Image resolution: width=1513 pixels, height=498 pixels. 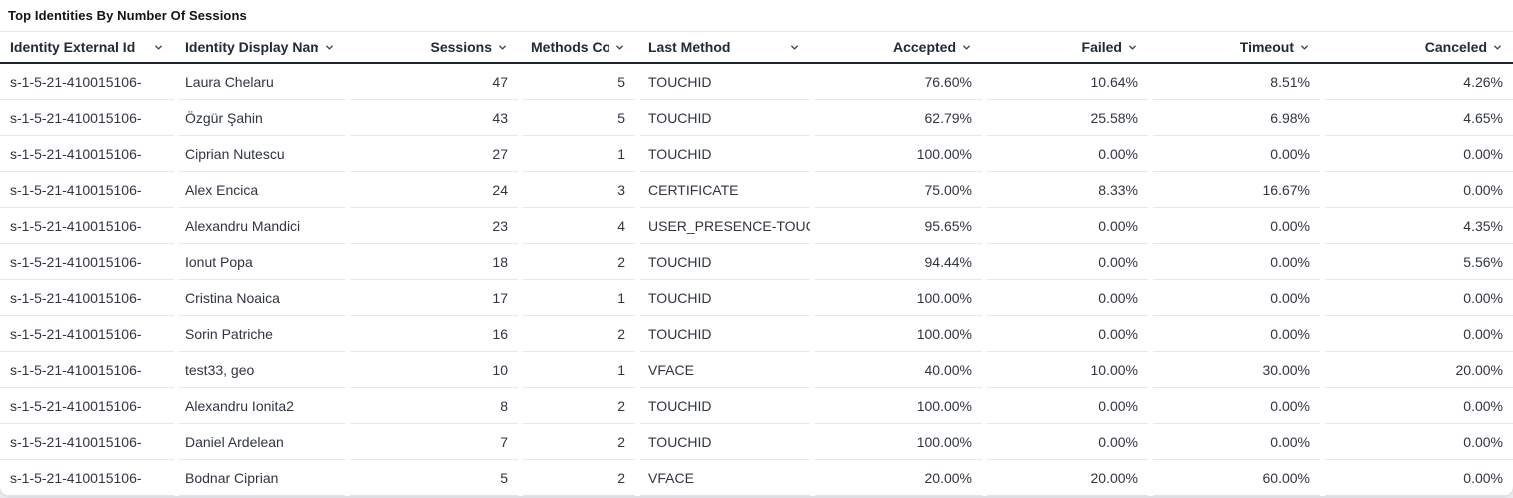 What do you see at coordinates (1419, 262) in the screenshot?
I see `cell-canceled: 5.56%` at bounding box center [1419, 262].